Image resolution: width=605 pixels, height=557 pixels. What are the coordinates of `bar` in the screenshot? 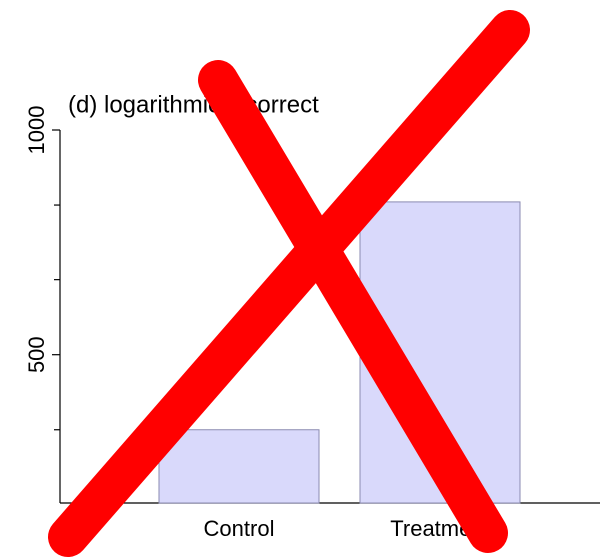 It's located at (239, 466).